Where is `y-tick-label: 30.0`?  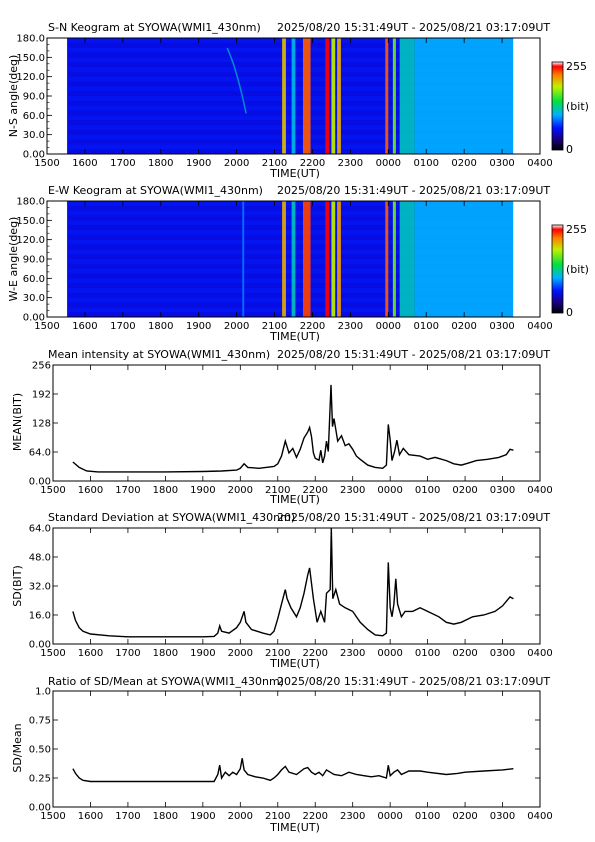 y-tick-label: 30.0 is located at coordinates (34, 135).